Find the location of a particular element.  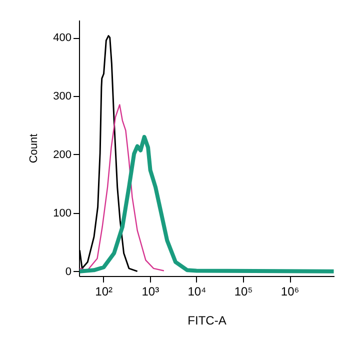

y-tick-label: 400 is located at coordinates (62, 38).